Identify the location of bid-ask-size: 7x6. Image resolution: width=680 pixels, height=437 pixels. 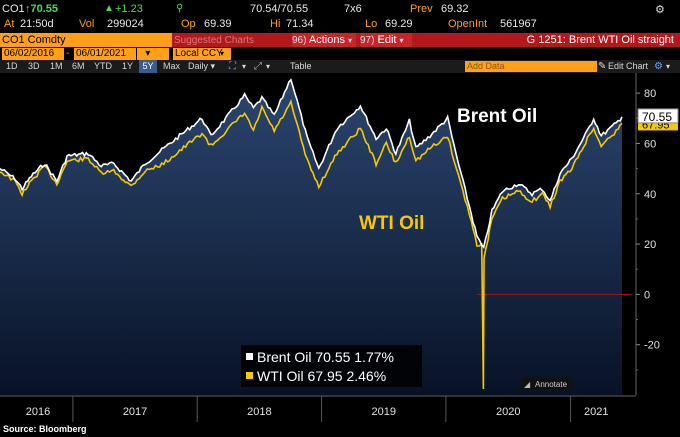
(353, 9).